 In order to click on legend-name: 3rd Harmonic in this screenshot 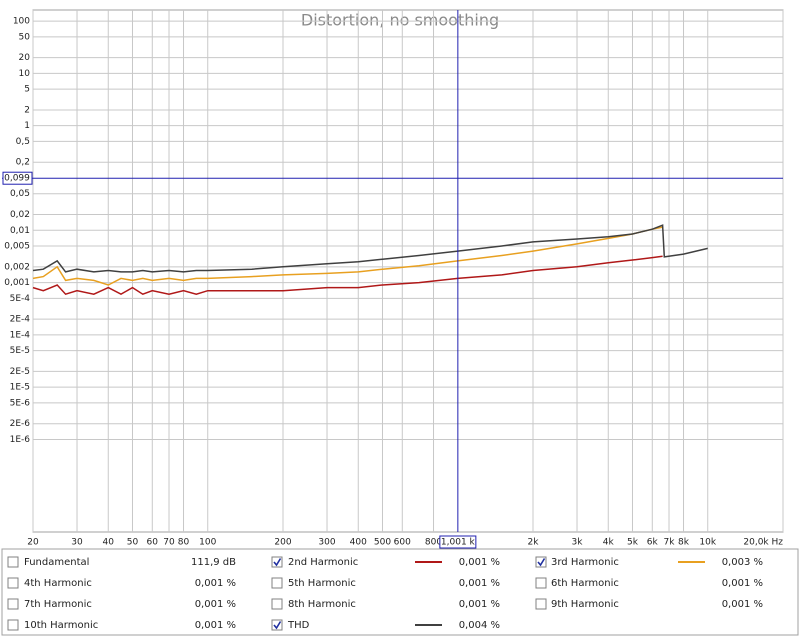, I will do `click(585, 562)`.